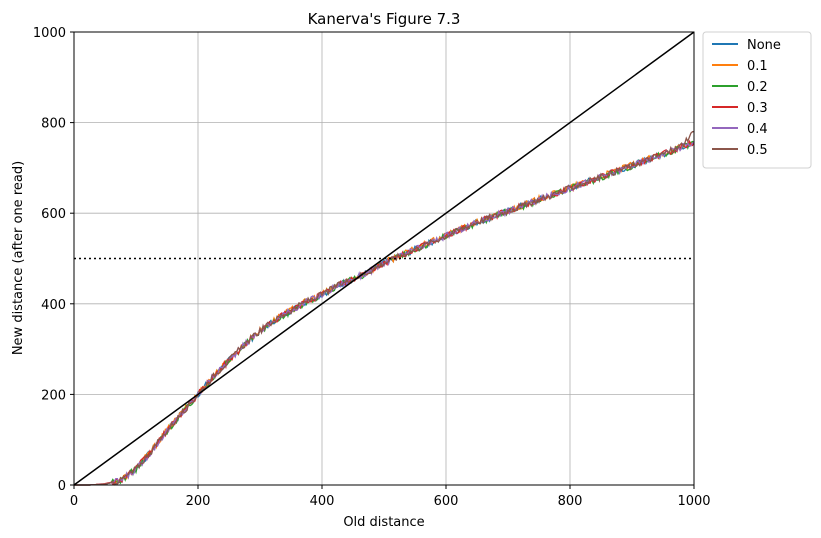 Image resolution: width=821 pixels, height=538 pixels. Describe the element at coordinates (62, 486) in the screenshot. I see `y-tick-label: 0` at that location.